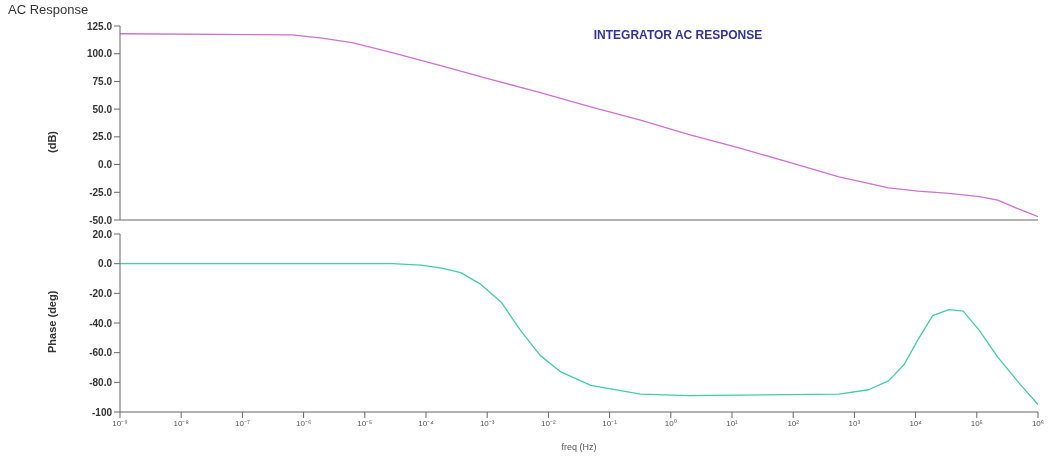 The height and width of the screenshot is (463, 1058). I want to click on y-tick-label: -25.0, so click(101, 192).